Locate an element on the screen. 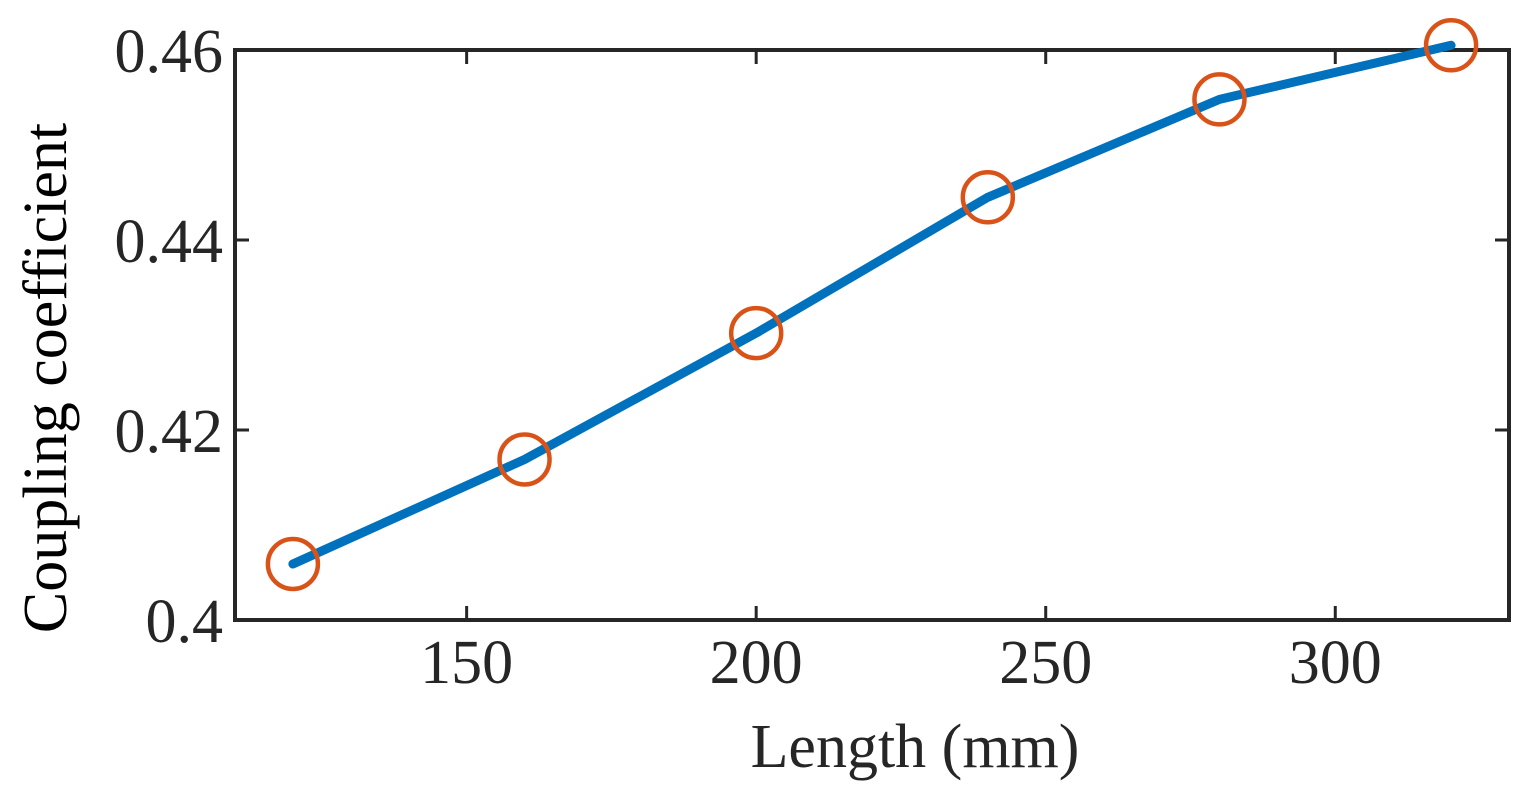 The width and height of the screenshot is (1538, 797). x-tick-label: 200 is located at coordinates (756, 663).